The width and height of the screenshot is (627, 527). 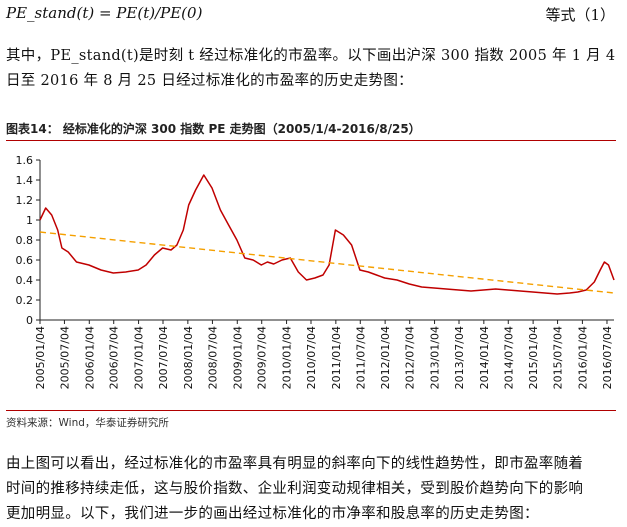 I want to click on x-tick-label: 2015/01/04, so click(x=533, y=357).